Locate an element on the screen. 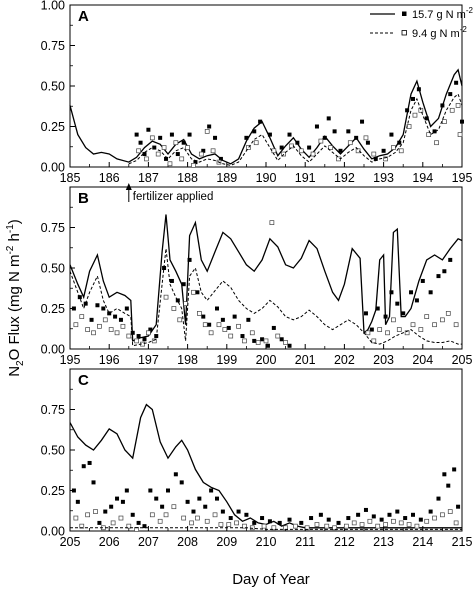  y-tick-label: 0.00 is located at coordinates (53, 532).